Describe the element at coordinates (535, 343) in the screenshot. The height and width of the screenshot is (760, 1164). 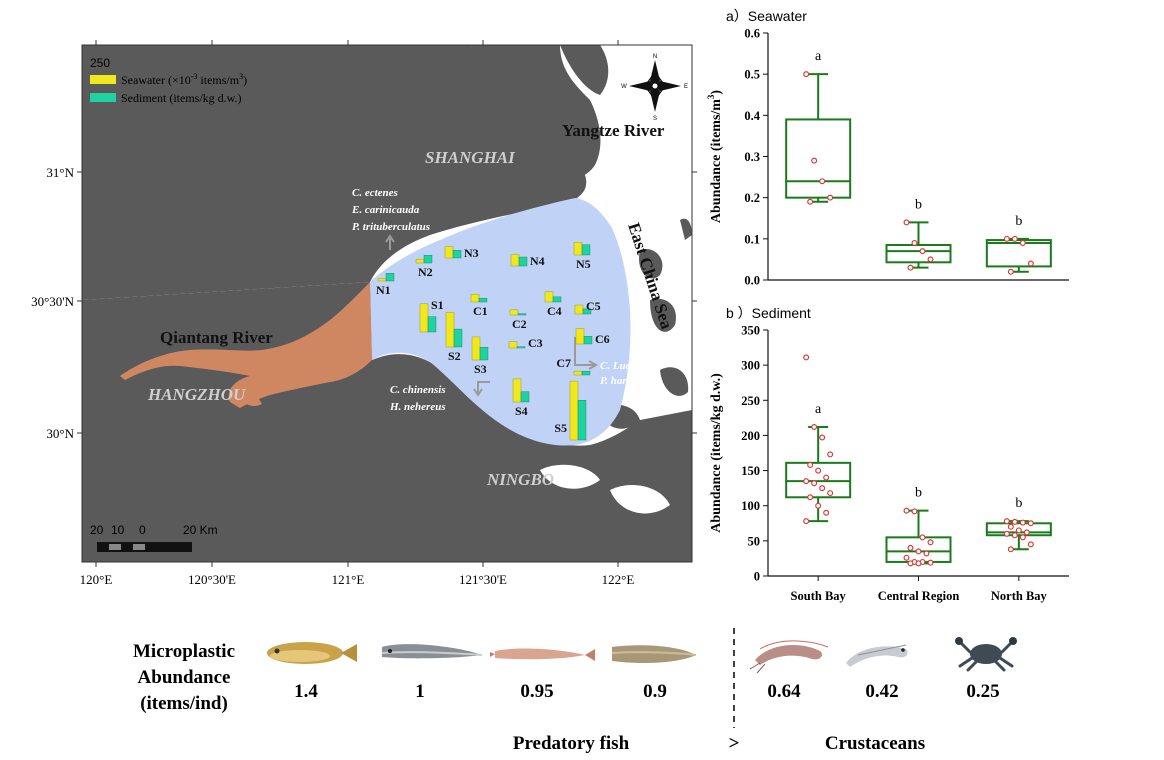
I see `station-label: C3` at that location.